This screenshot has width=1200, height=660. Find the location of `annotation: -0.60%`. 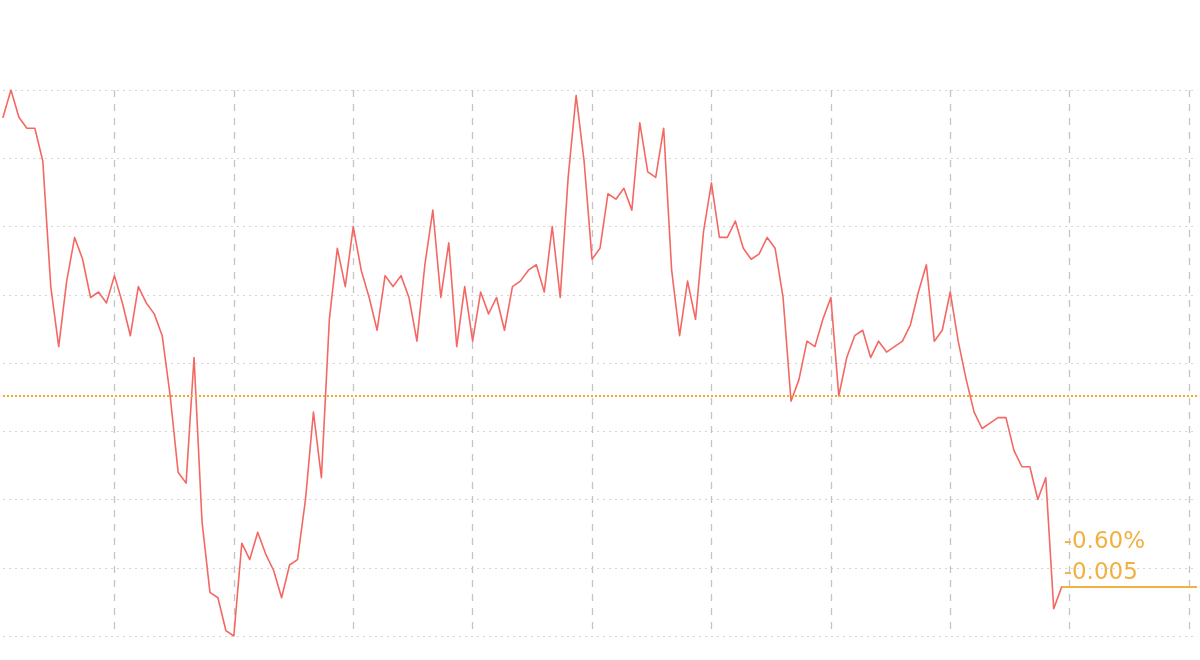

annotation: -0.60% is located at coordinates (1104, 539).